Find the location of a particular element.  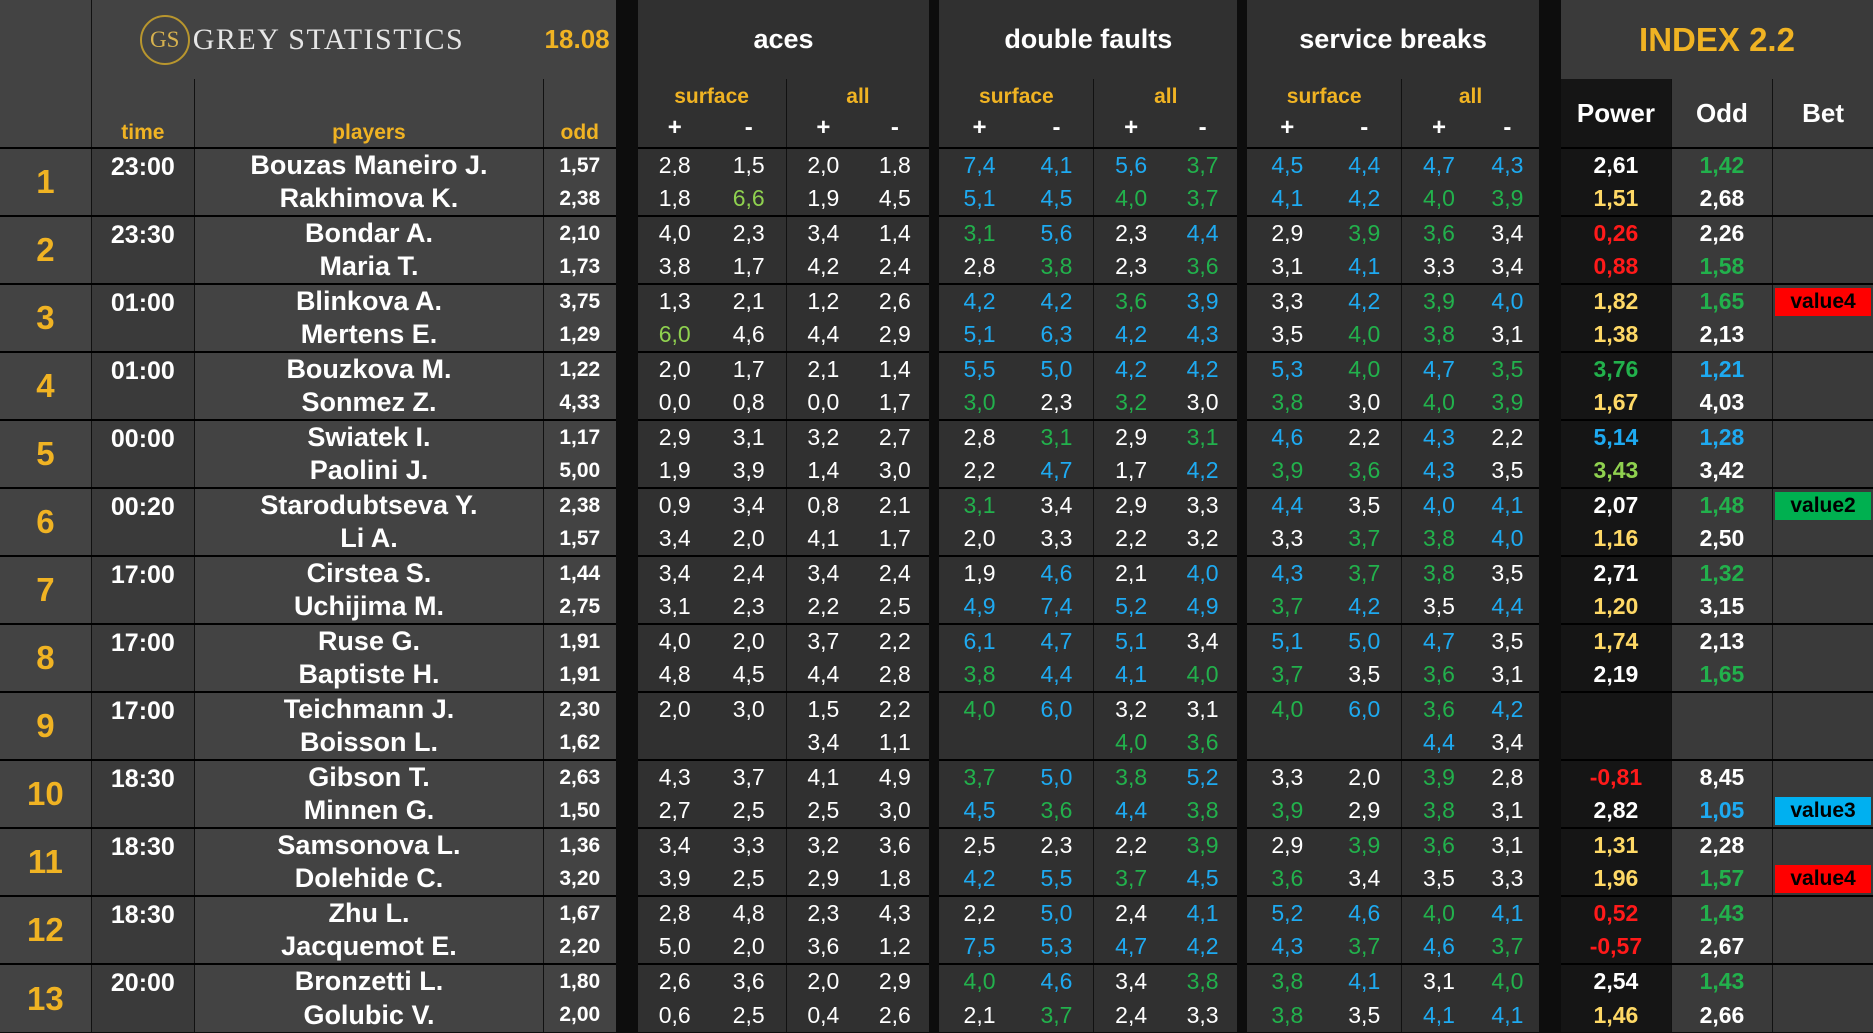

stat-cell: 1,3 is located at coordinates (663, 300).